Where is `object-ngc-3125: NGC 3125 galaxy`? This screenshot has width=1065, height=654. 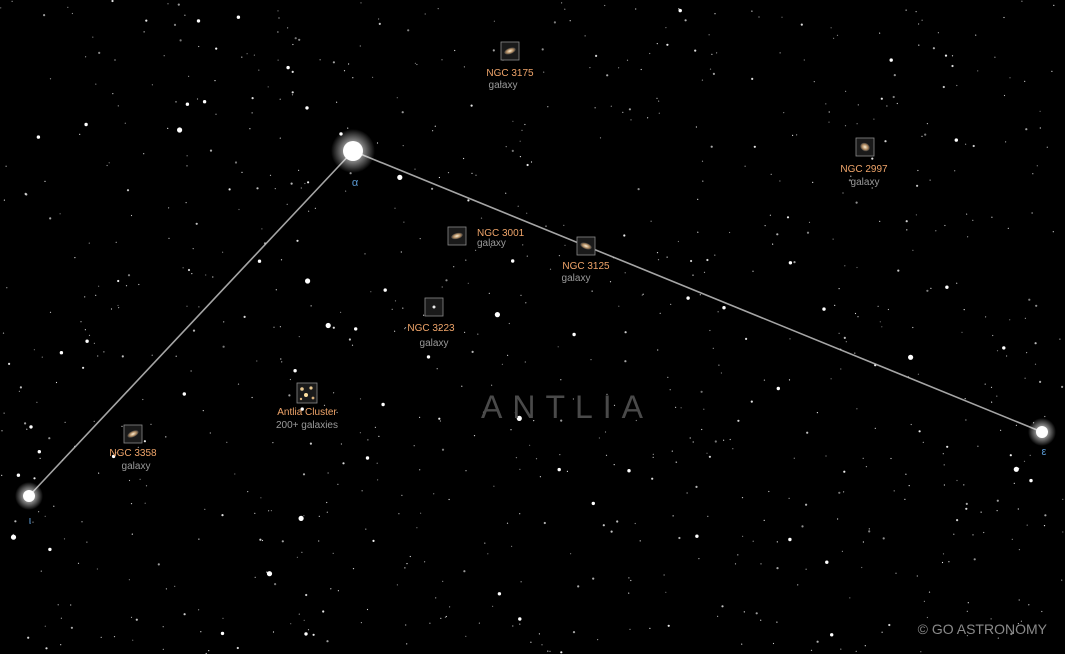
object-ngc-3125: NGC 3125 galaxy is located at coordinates (586, 260).